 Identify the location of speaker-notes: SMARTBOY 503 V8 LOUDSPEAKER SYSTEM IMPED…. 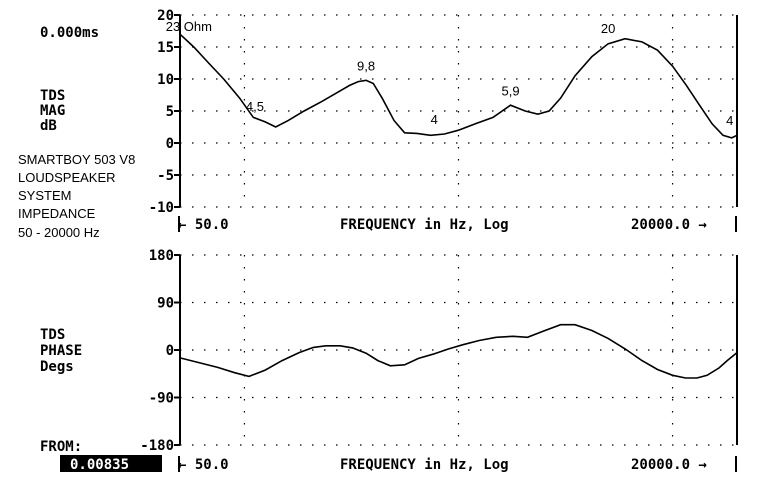
(76, 196).